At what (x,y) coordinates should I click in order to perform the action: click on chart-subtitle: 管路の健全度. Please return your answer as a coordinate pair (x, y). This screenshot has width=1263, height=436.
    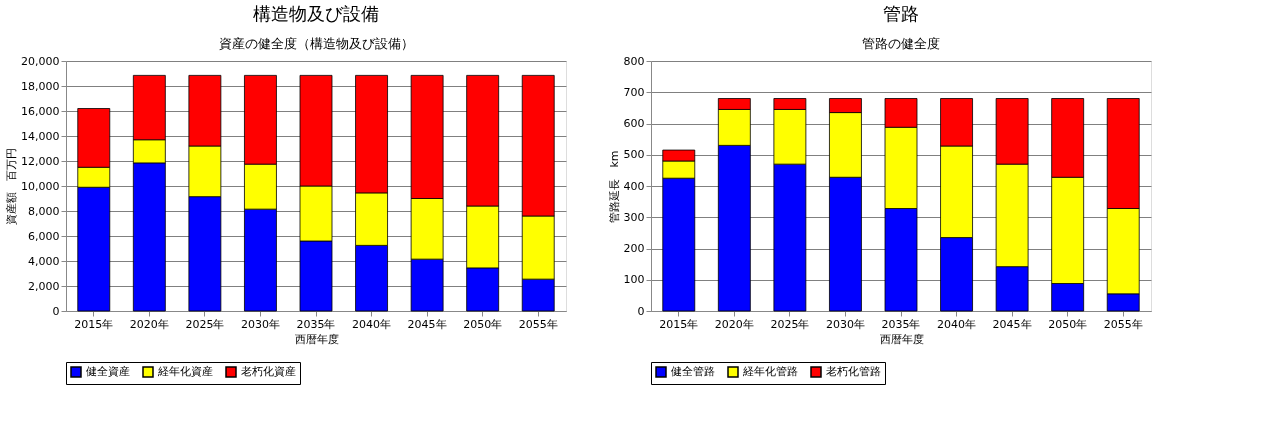
    Looking at the image, I should click on (901, 43).